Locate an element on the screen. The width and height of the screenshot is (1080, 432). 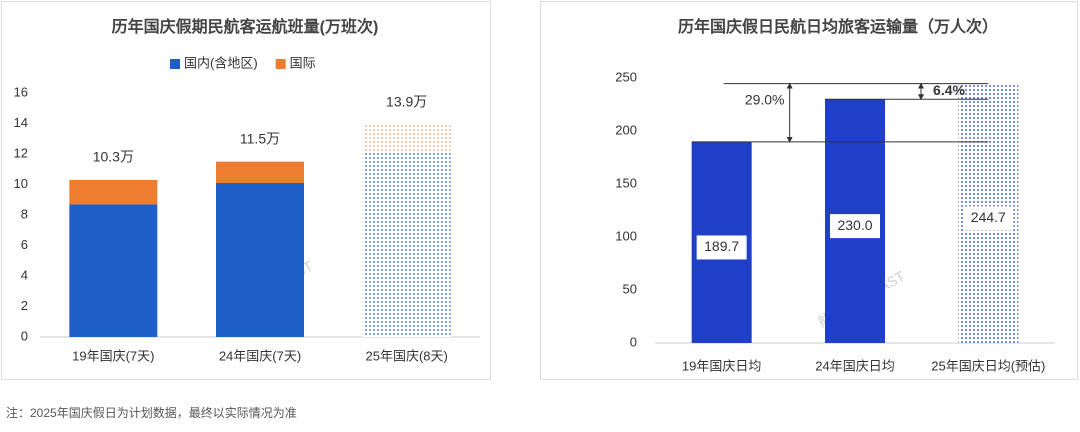
total-label: 11.5万 is located at coordinates (260, 138).